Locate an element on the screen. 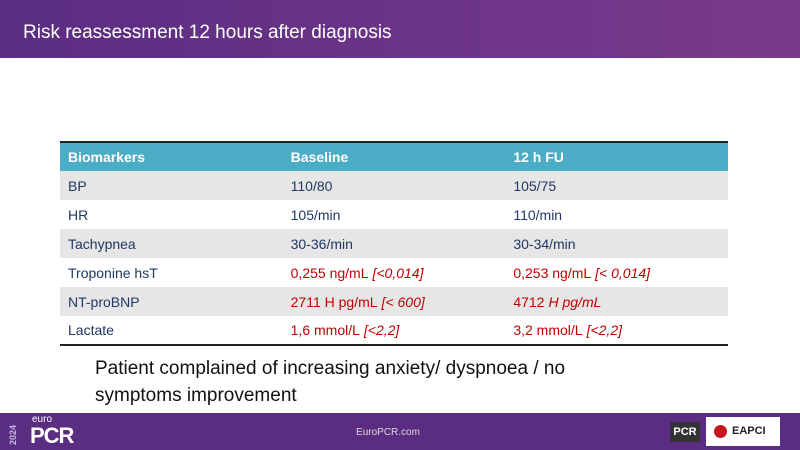  column-header: Biomarkers is located at coordinates (171, 156).